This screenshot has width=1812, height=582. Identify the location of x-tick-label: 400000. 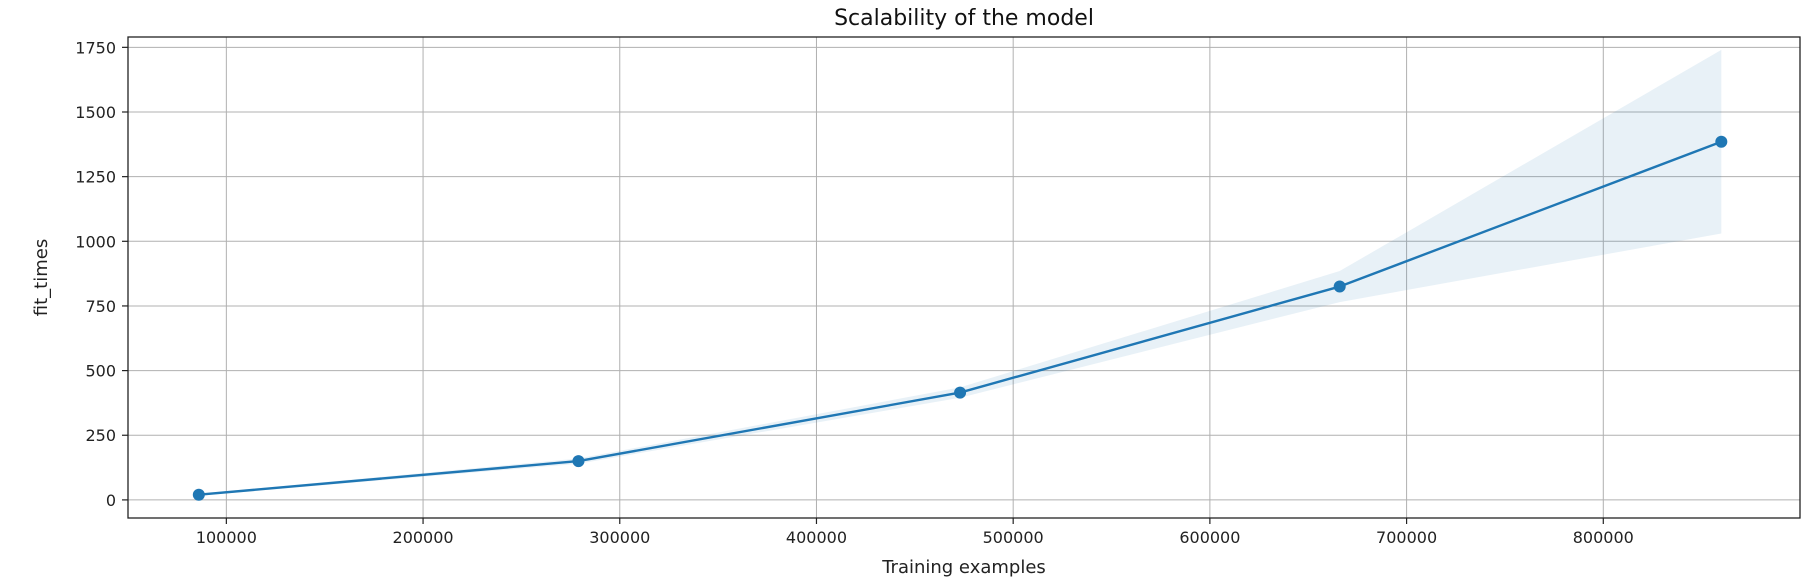
(816, 537).